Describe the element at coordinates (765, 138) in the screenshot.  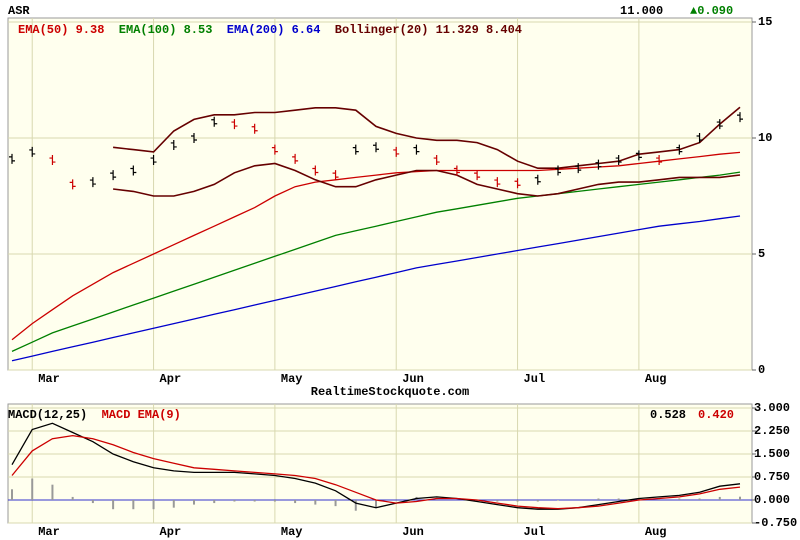
I see `y-tick-label: 10` at that location.